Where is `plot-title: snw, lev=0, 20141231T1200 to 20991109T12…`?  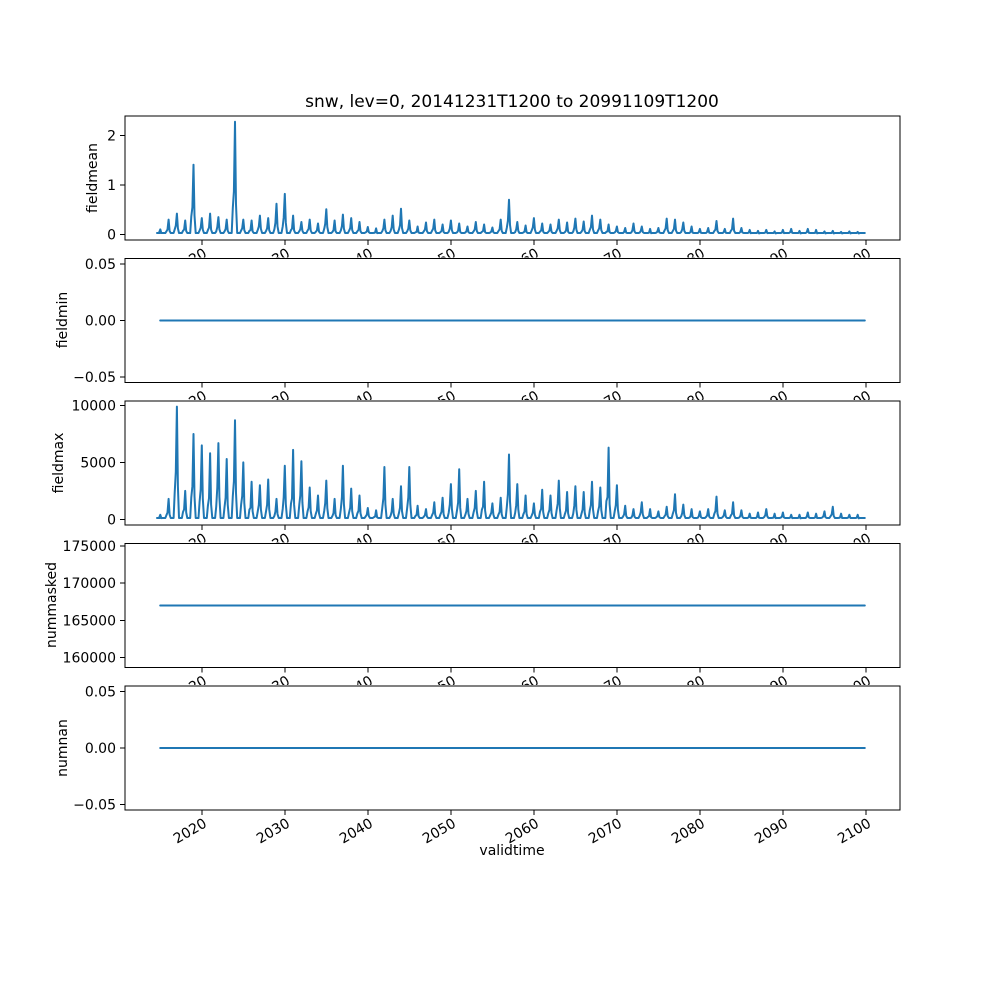
plot-title: snw, lev=0, 20141231T1200 to 20991109T12… is located at coordinates (512, 102).